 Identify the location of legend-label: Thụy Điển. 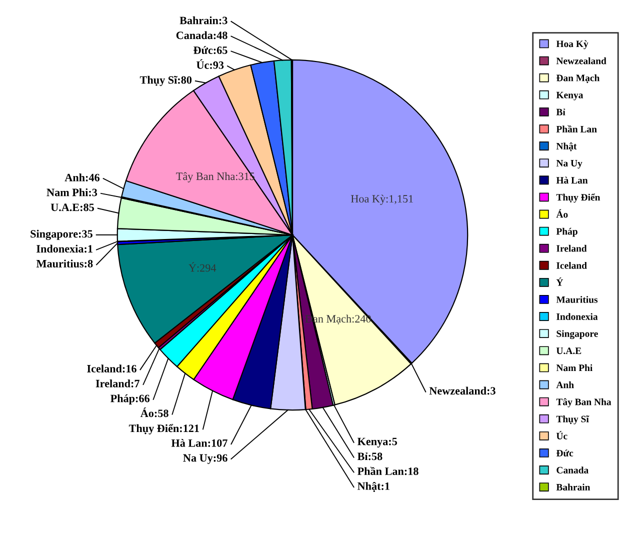
(578, 198).